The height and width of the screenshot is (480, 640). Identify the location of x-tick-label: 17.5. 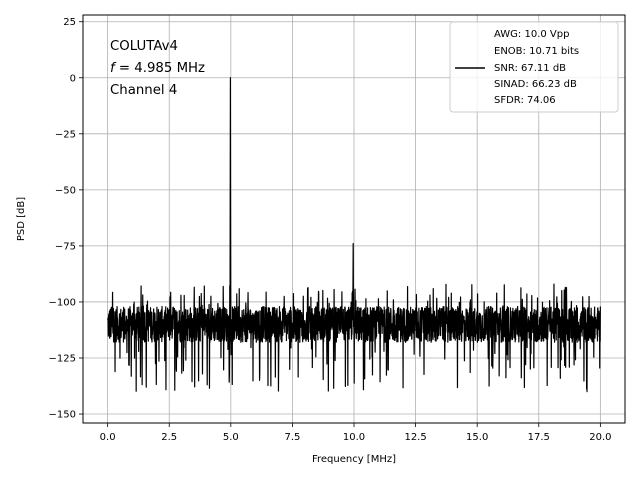
(539, 437).